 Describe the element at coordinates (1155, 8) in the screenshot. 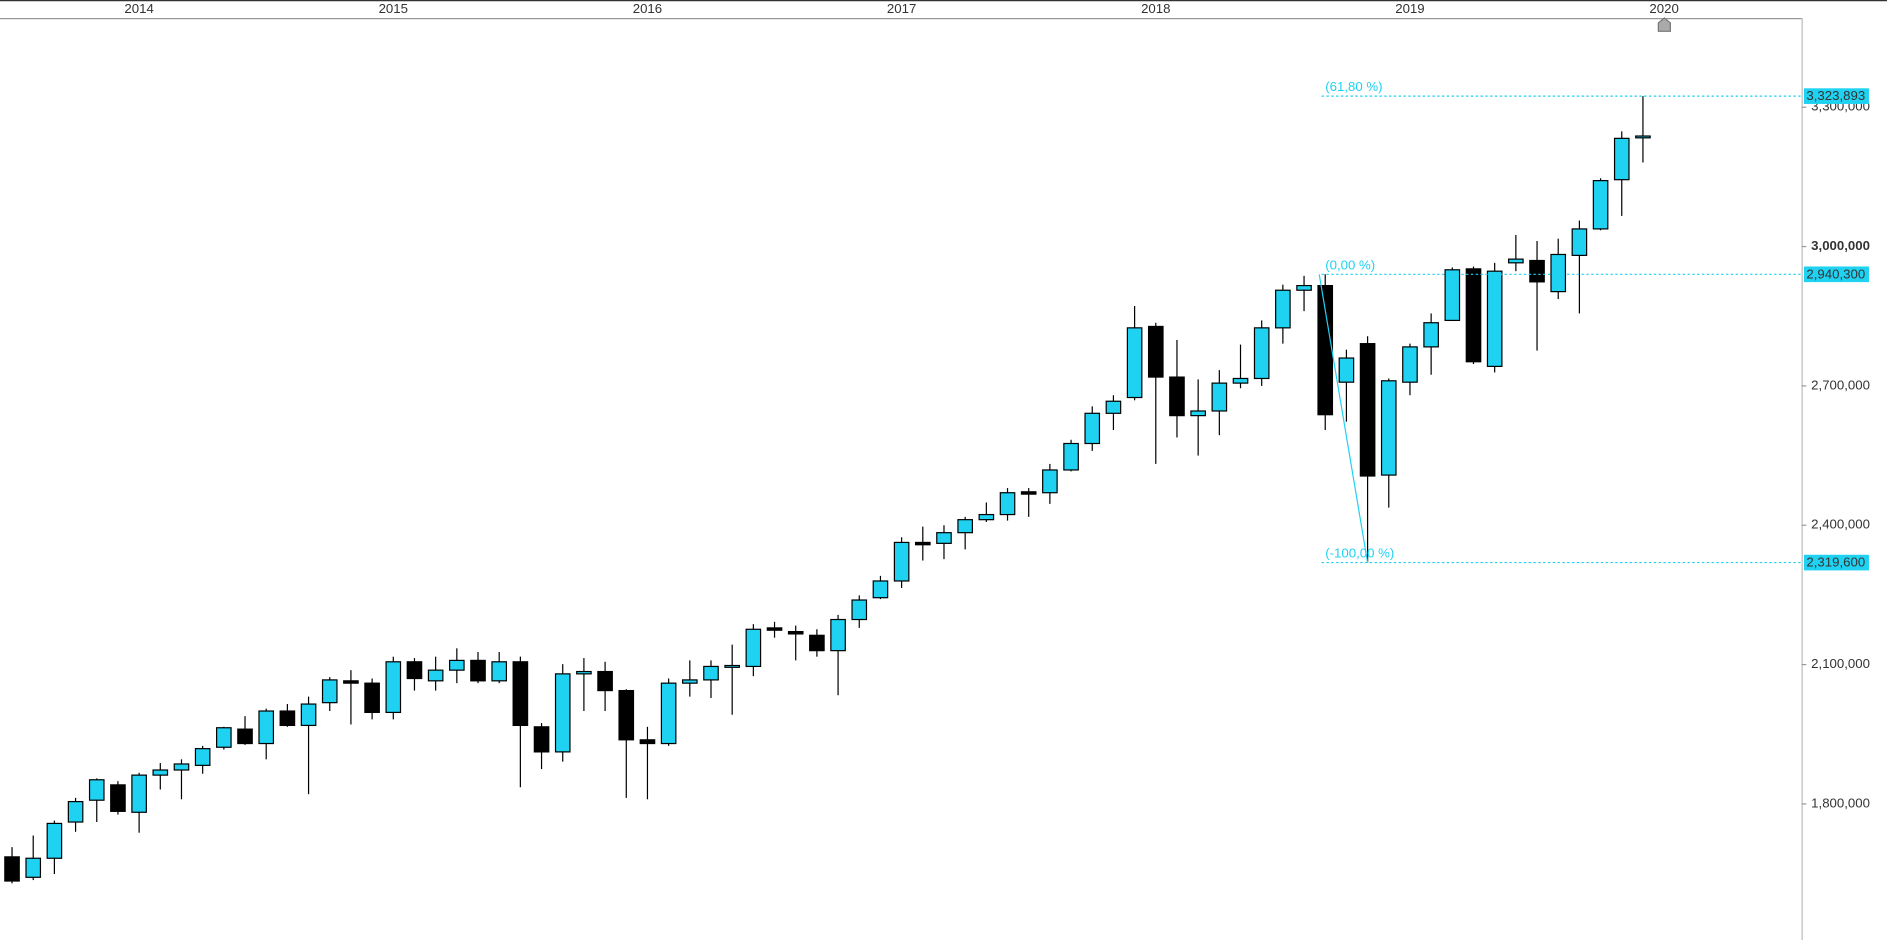

I see `x-tick-label: 2018` at that location.